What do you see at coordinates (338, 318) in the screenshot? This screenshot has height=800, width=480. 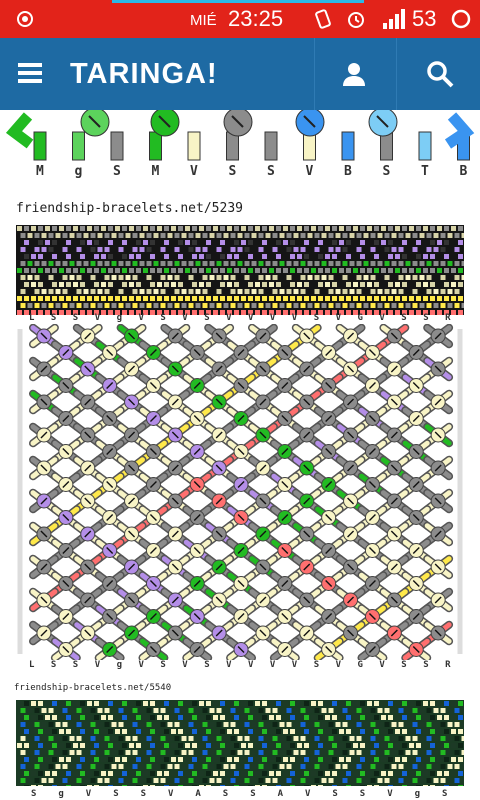 I see `thread-letter: V` at bounding box center [338, 318].